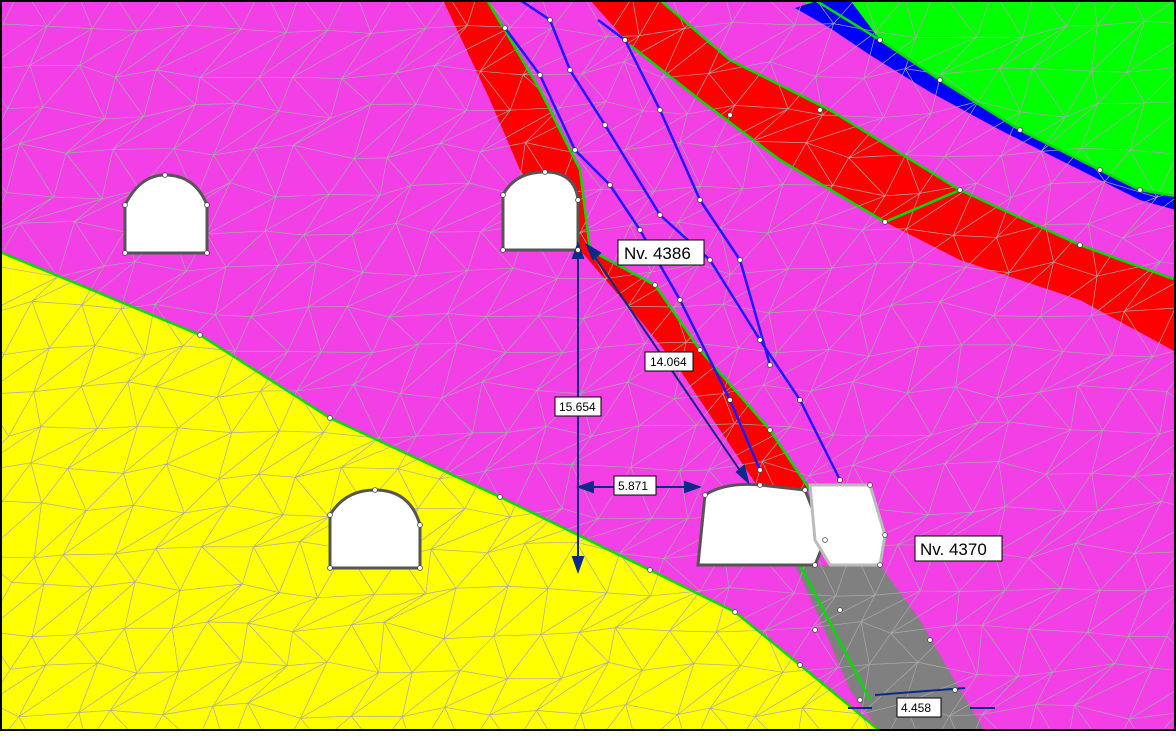  Describe the element at coordinates (657, 253) in the screenshot. I see `level-label-upper: Nv. 4386` at that location.